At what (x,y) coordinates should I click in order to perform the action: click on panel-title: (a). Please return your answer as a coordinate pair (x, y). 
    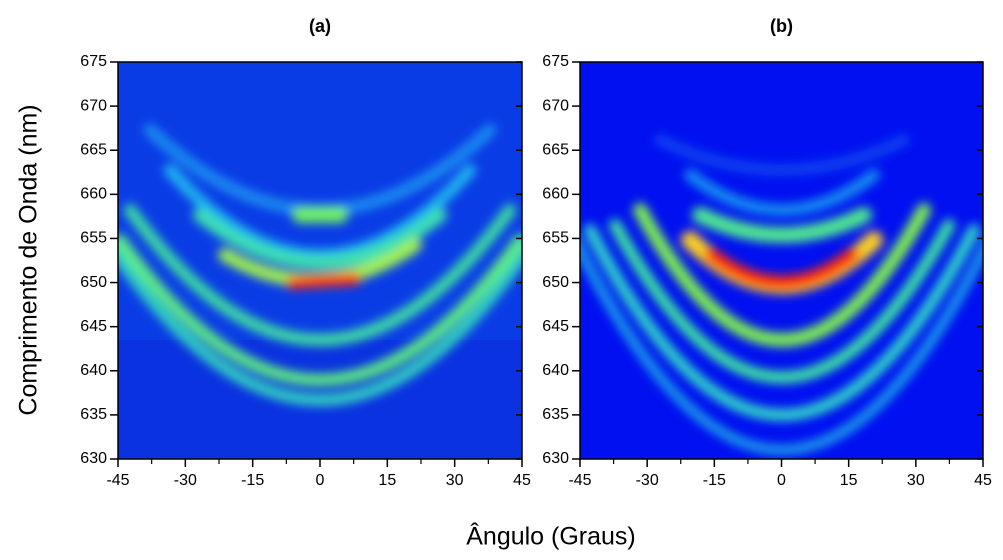
    Looking at the image, I should click on (320, 26).